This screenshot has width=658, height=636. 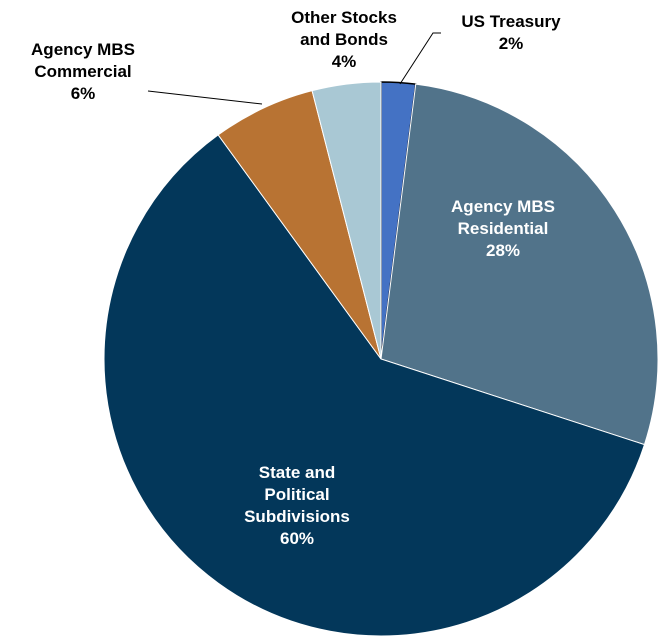 What do you see at coordinates (205, 97) in the screenshot?
I see `leader-line-agency-mbs-commercial` at bounding box center [205, 97].